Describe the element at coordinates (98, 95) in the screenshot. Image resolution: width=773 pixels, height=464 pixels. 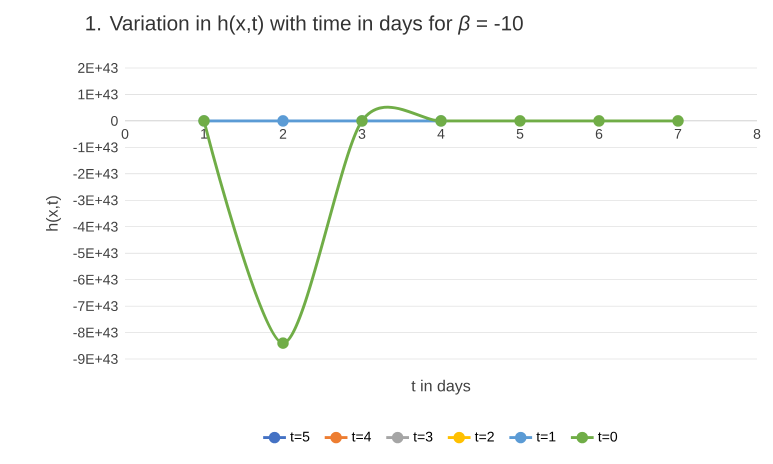
I see `y-tick-label: 1E+43` at that location.